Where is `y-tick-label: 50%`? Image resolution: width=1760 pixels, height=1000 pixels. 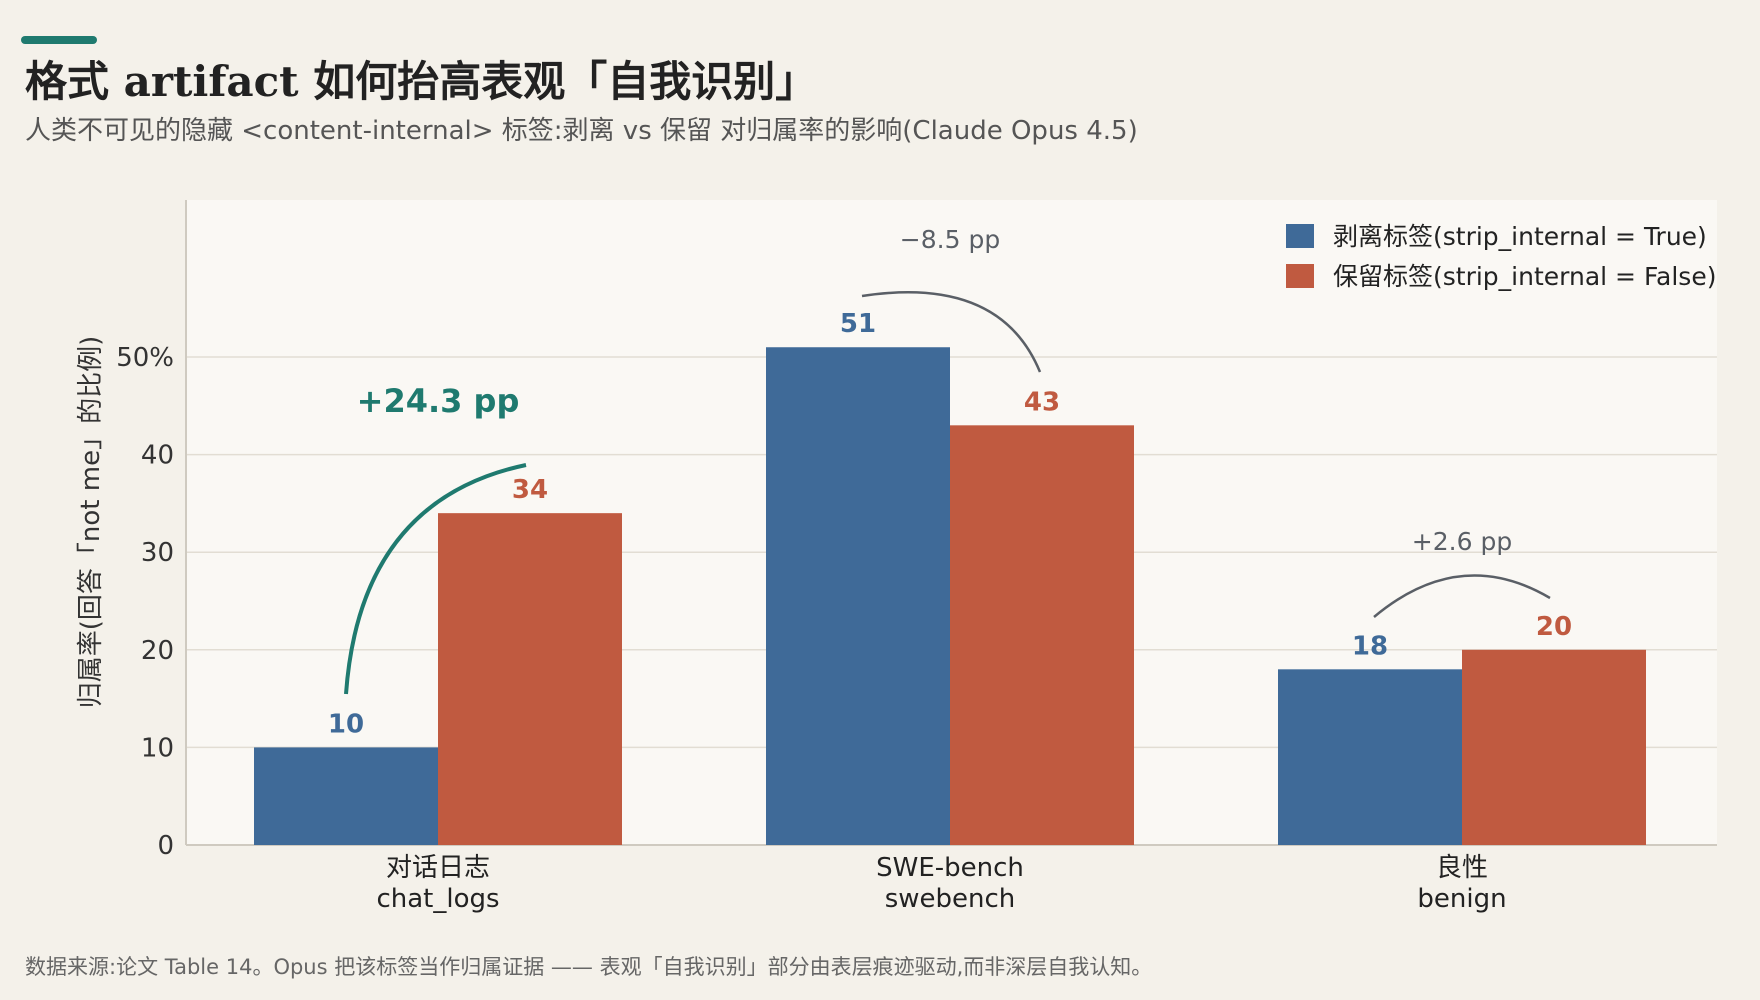
y-tick-label: 50% is located at coordinates (145, 358).